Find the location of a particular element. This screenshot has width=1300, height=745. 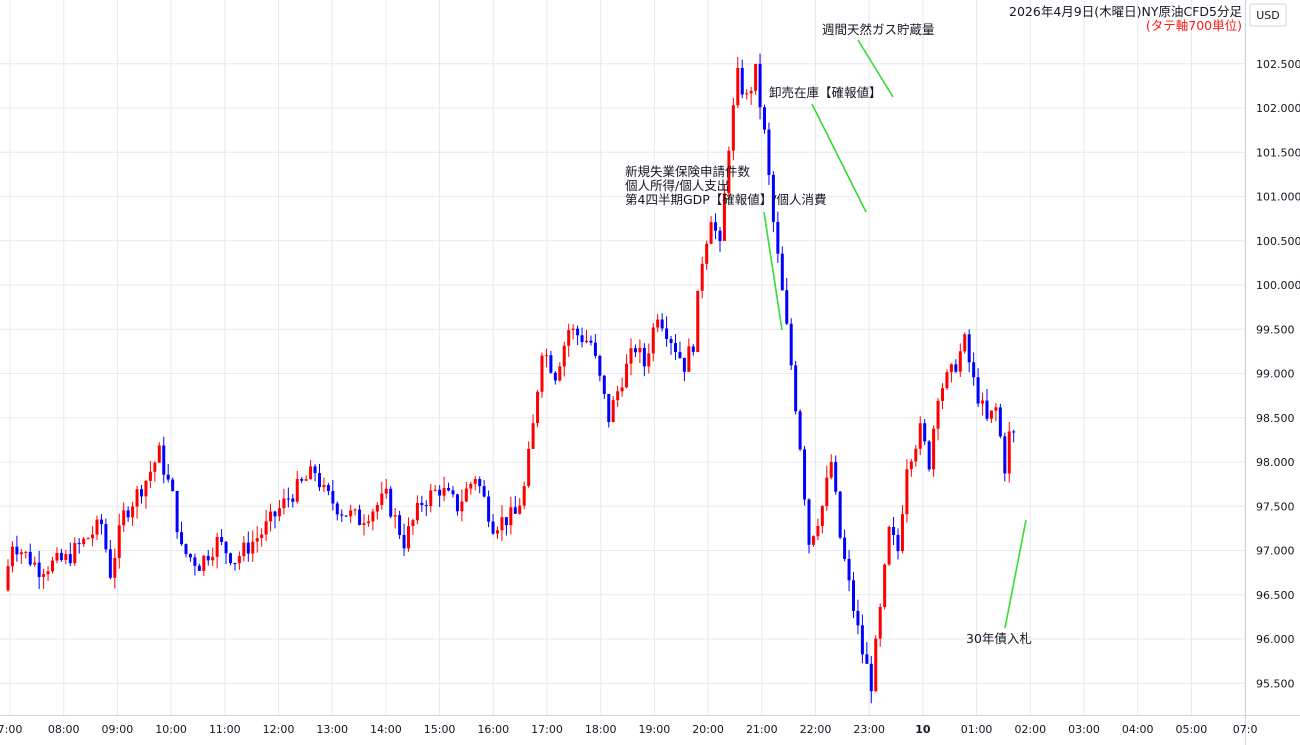

annotation-text: 個人所得/個人支出 is located at coordinates (677, 185).